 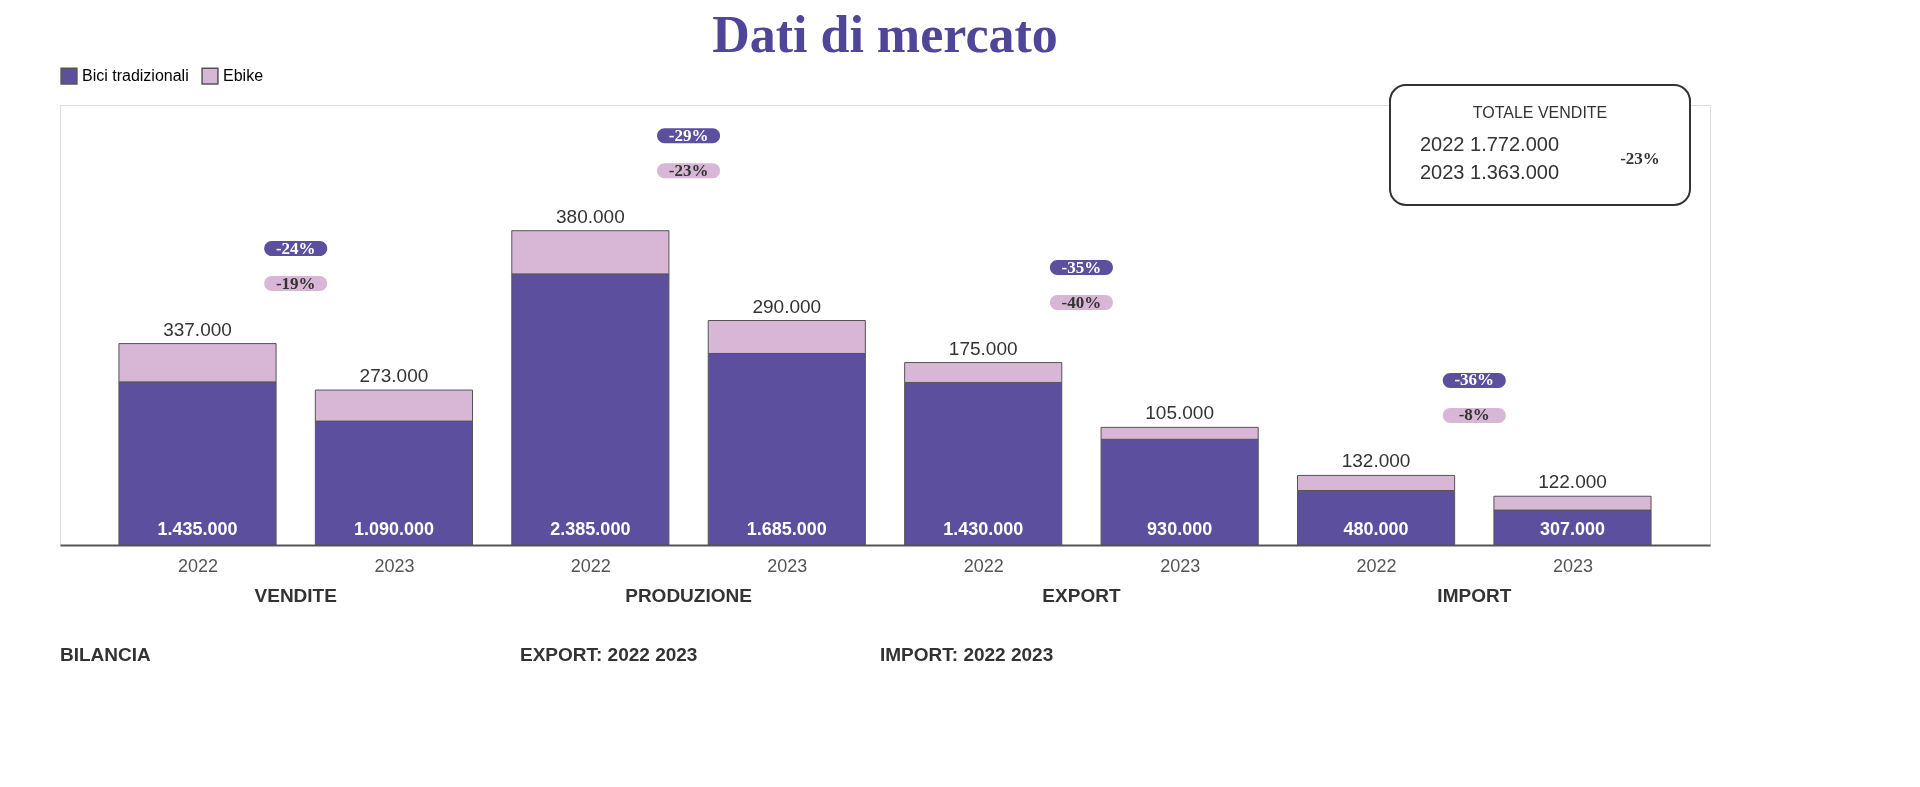 I want to click on annotation: -19%, so click(x=295, y=283).